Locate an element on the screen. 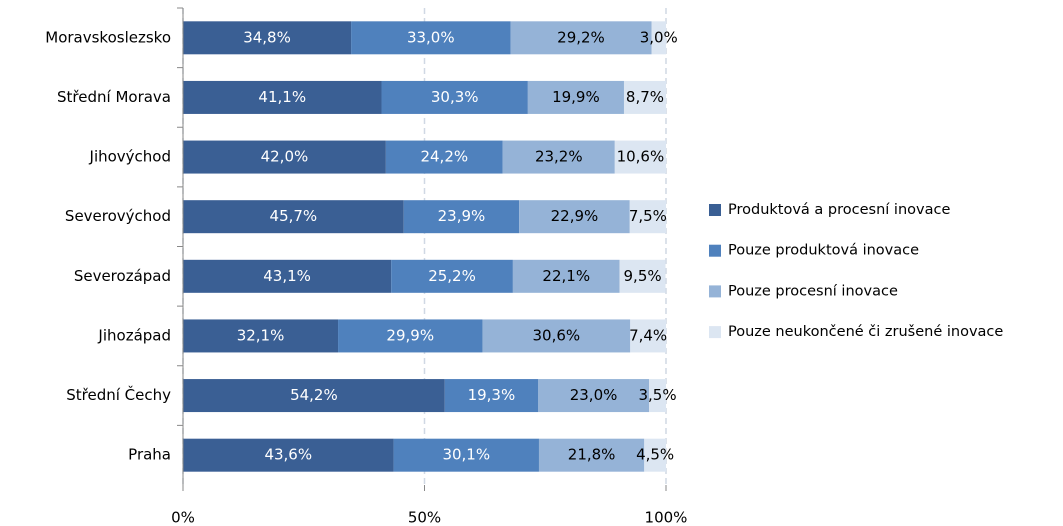  data-label: 25,2% is located at coordinates (452, 276).